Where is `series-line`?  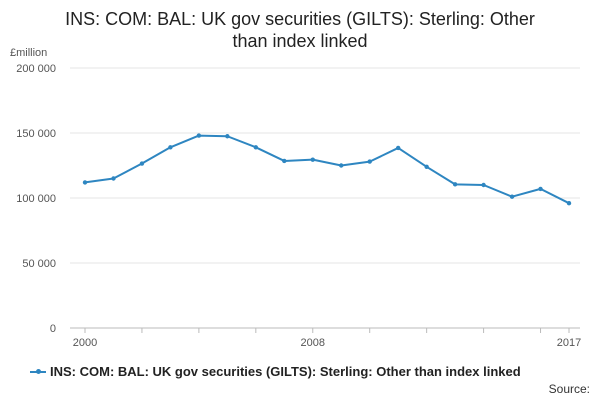
series-line is located at coordinates (327, 169).